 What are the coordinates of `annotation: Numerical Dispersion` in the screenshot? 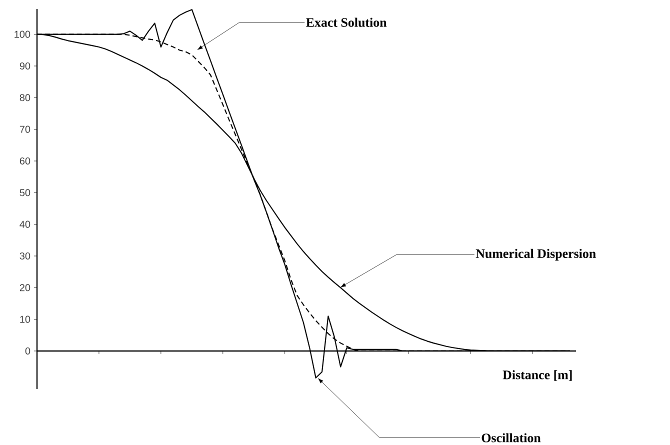 It's located at (536, 254).